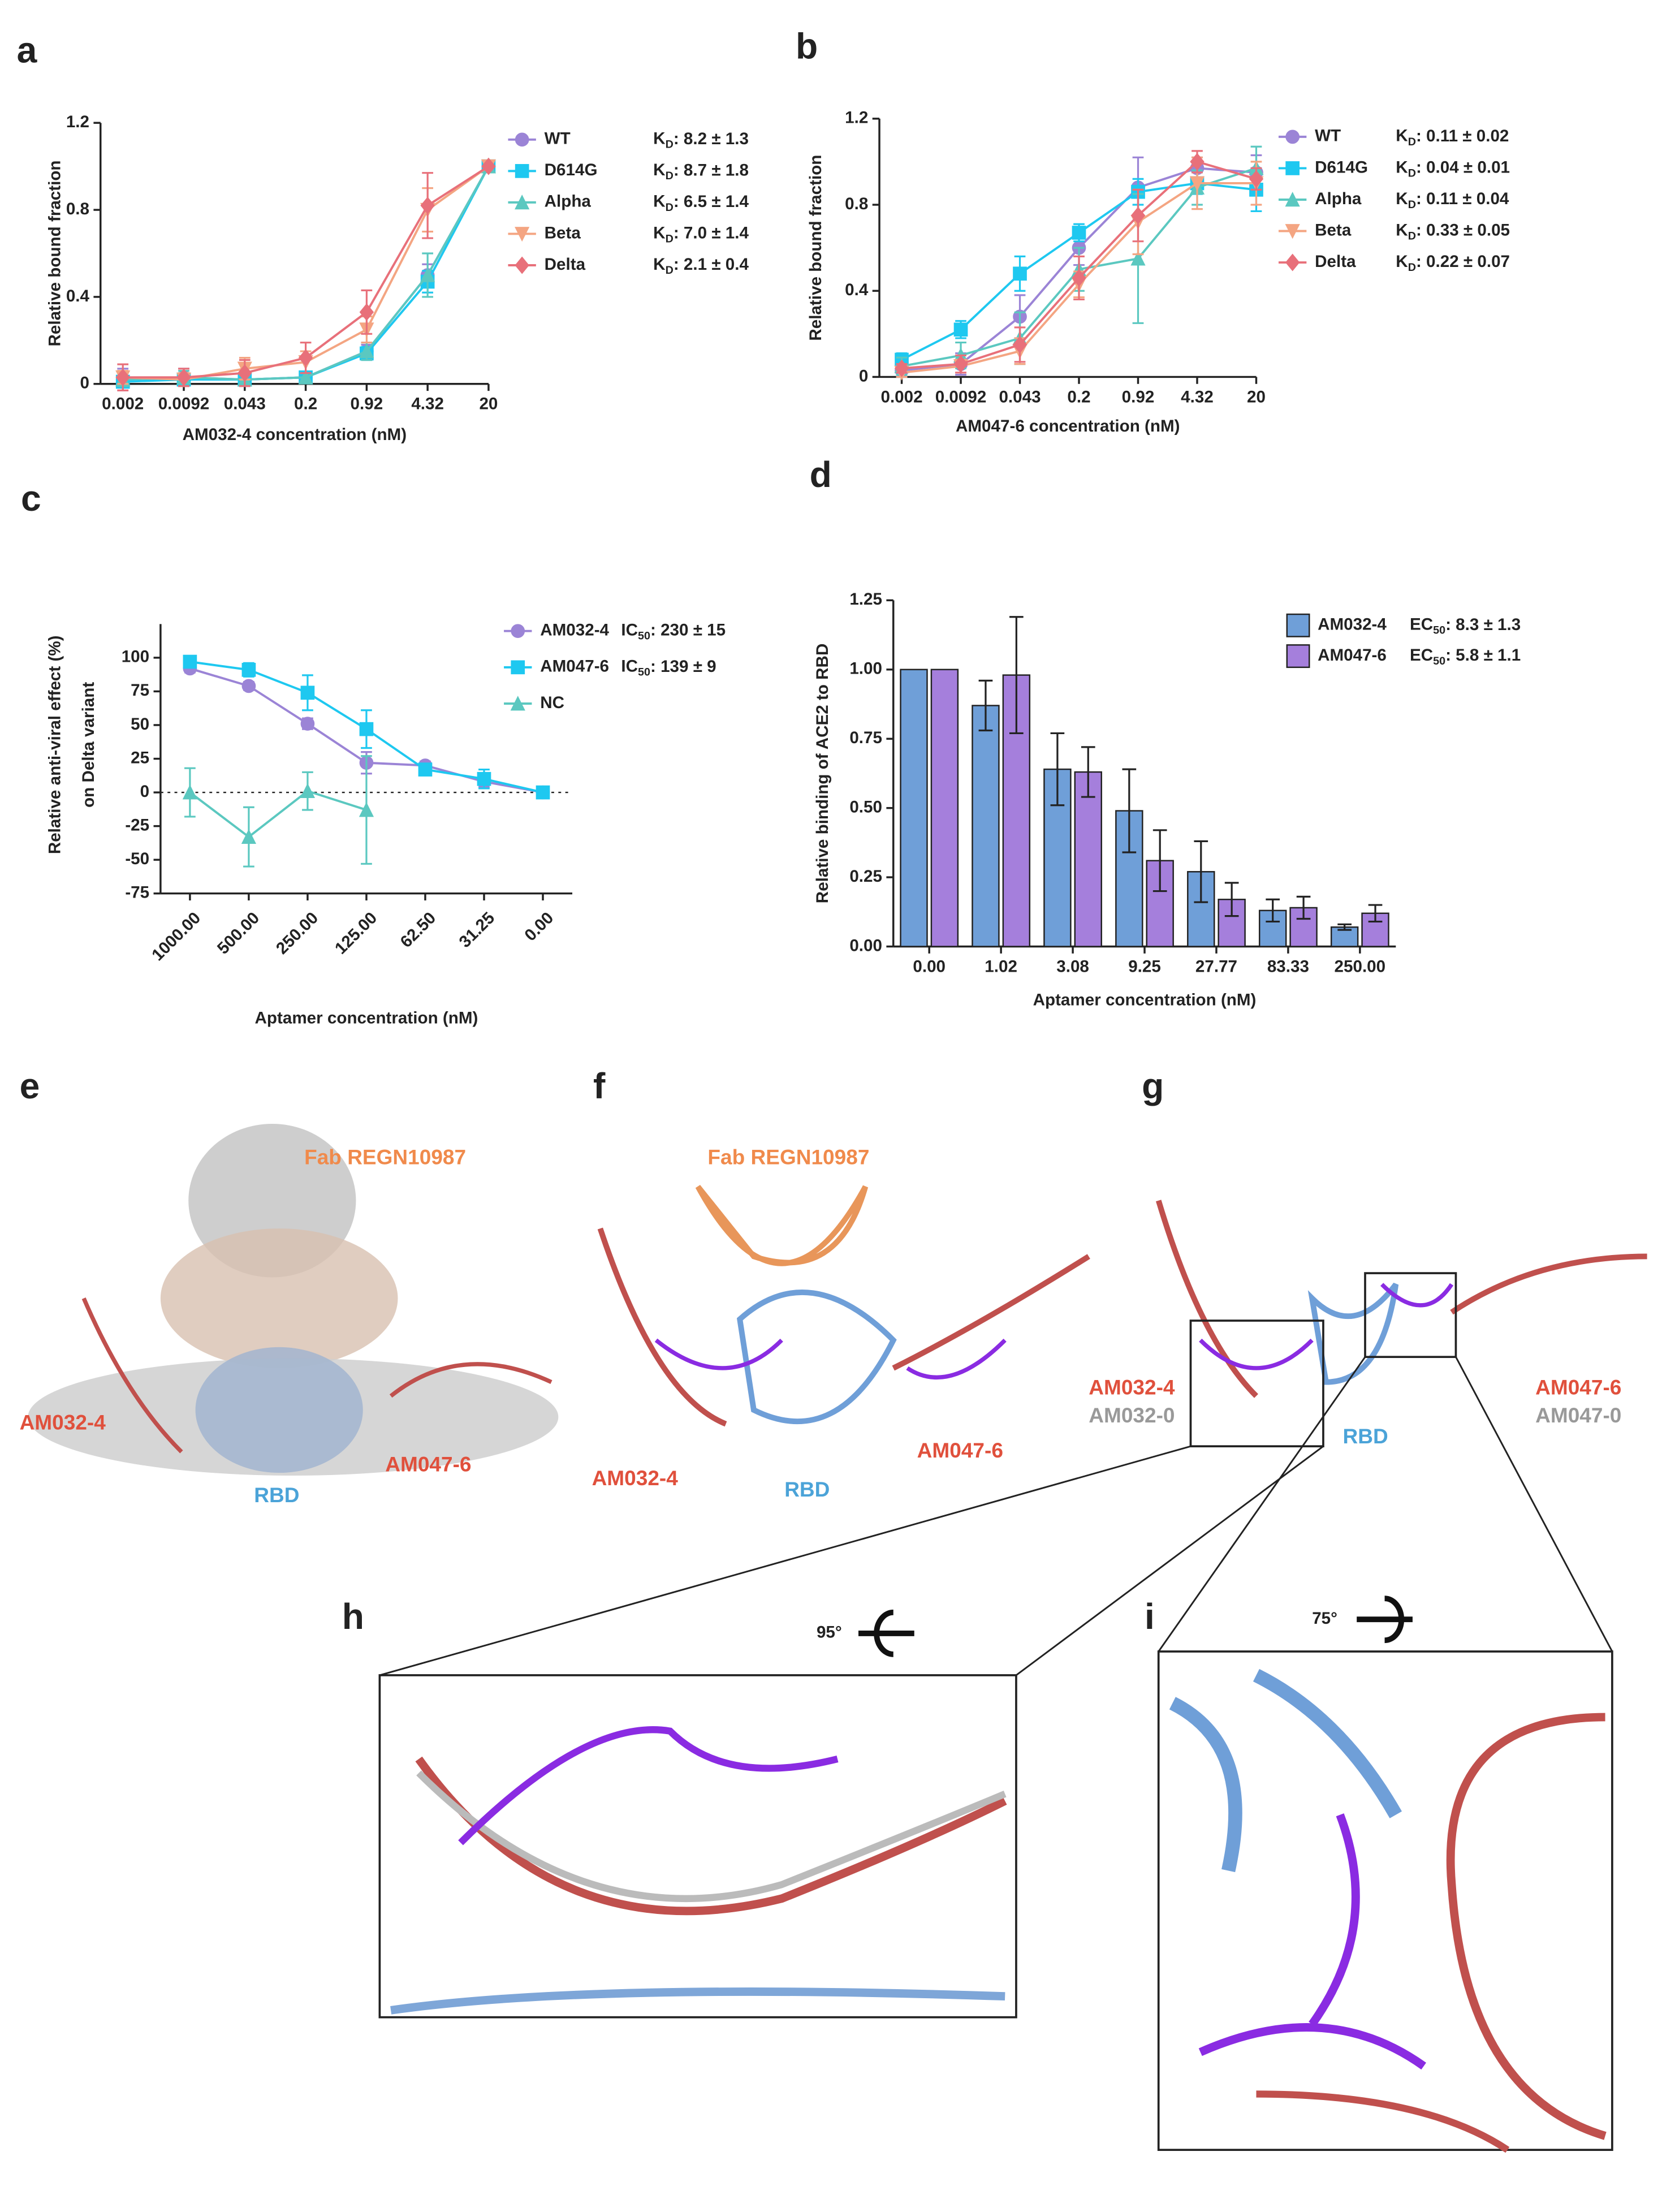  Describe the element at coordinates (1150, 1617) in the screenshot. I see `panel-label: i` at that location.